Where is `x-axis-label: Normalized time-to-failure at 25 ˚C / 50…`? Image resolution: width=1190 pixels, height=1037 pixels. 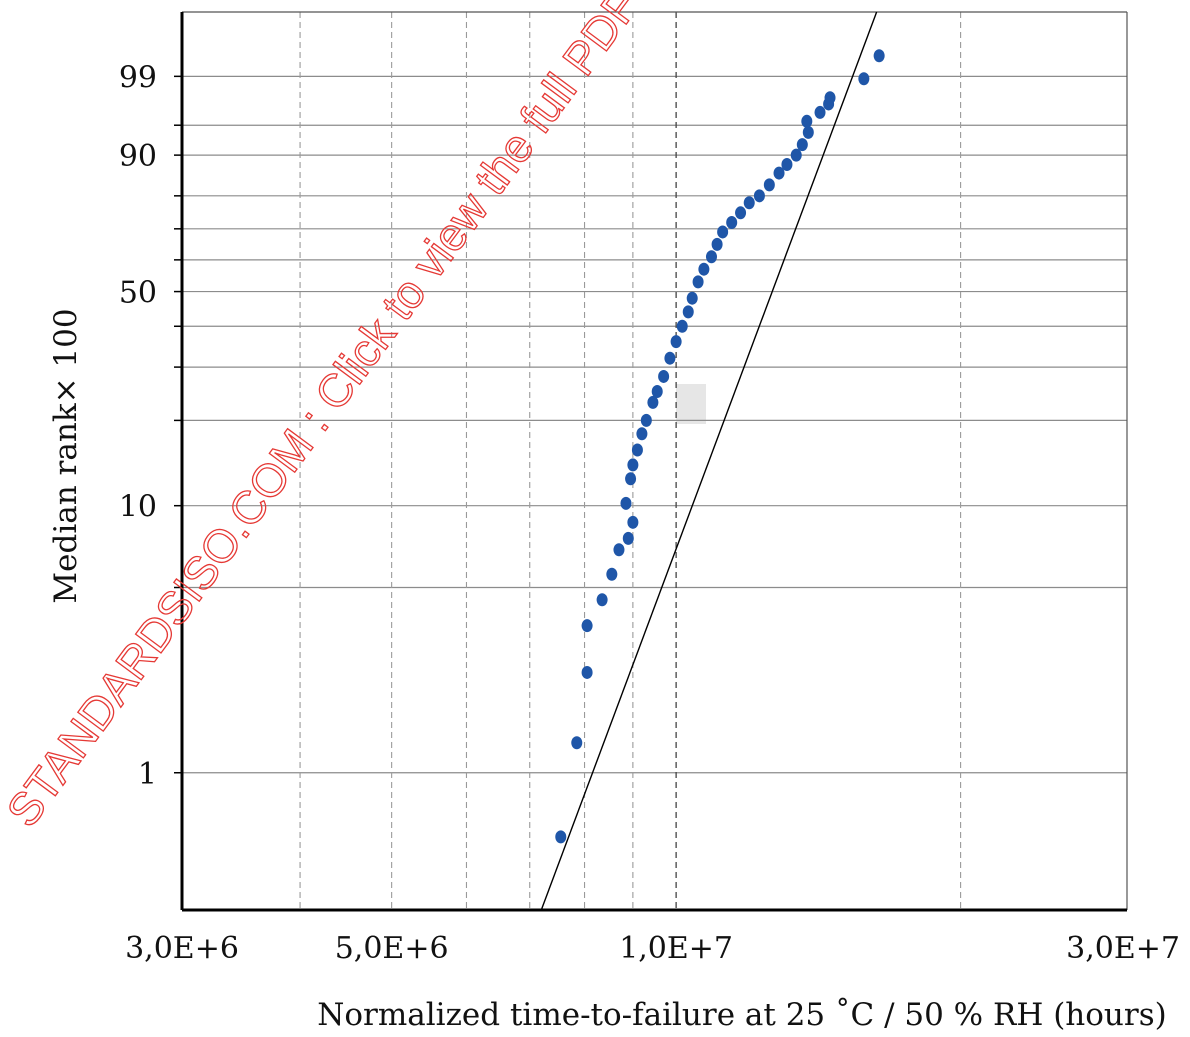
x-axis-label: Normalized time-to-failure at 25 ˚C / 50… is located at coordinates (741, 1015).